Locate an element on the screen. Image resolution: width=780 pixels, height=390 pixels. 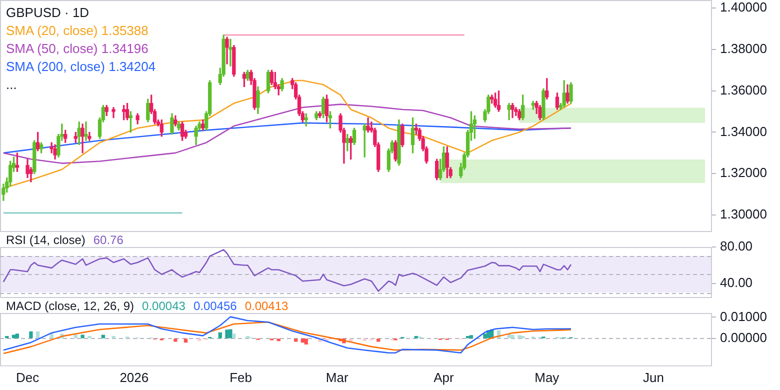
series-label: 60.76 is located at coordinates (108, 240).